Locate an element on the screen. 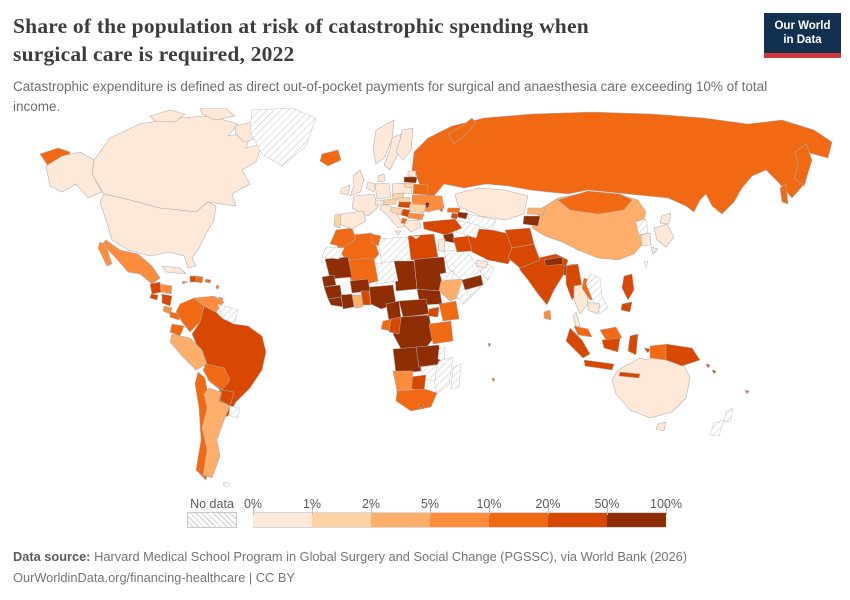 The width and height of the screenshot is (850, 600). owid-logo: Our World in Data is located at coordinates (802, 35).